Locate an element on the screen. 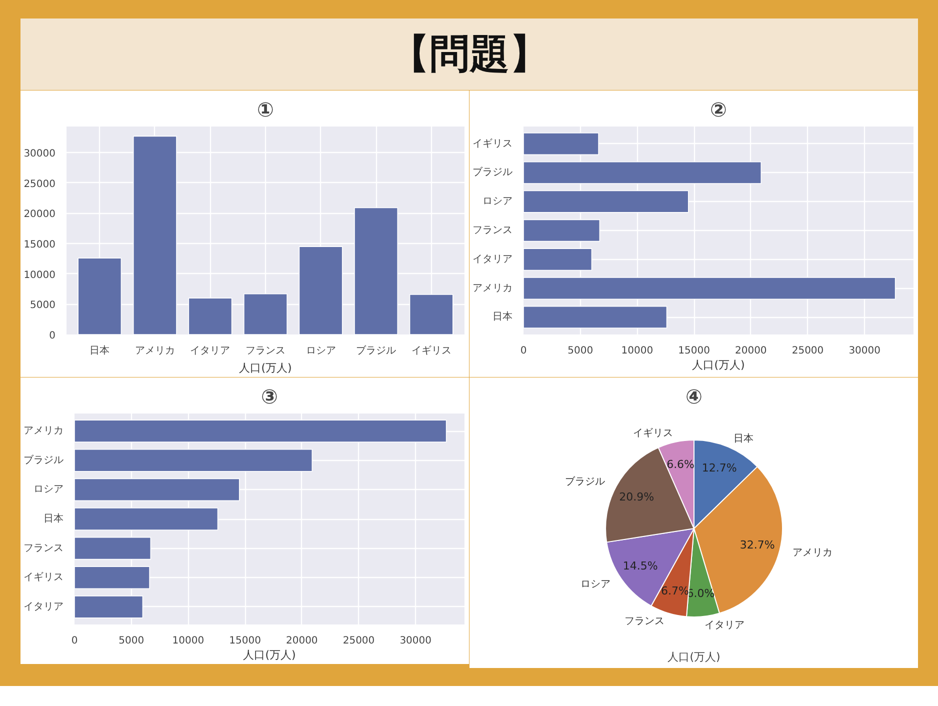 The image size is (938, 706). text: 【問題】 is located at coordinates (470, 55).